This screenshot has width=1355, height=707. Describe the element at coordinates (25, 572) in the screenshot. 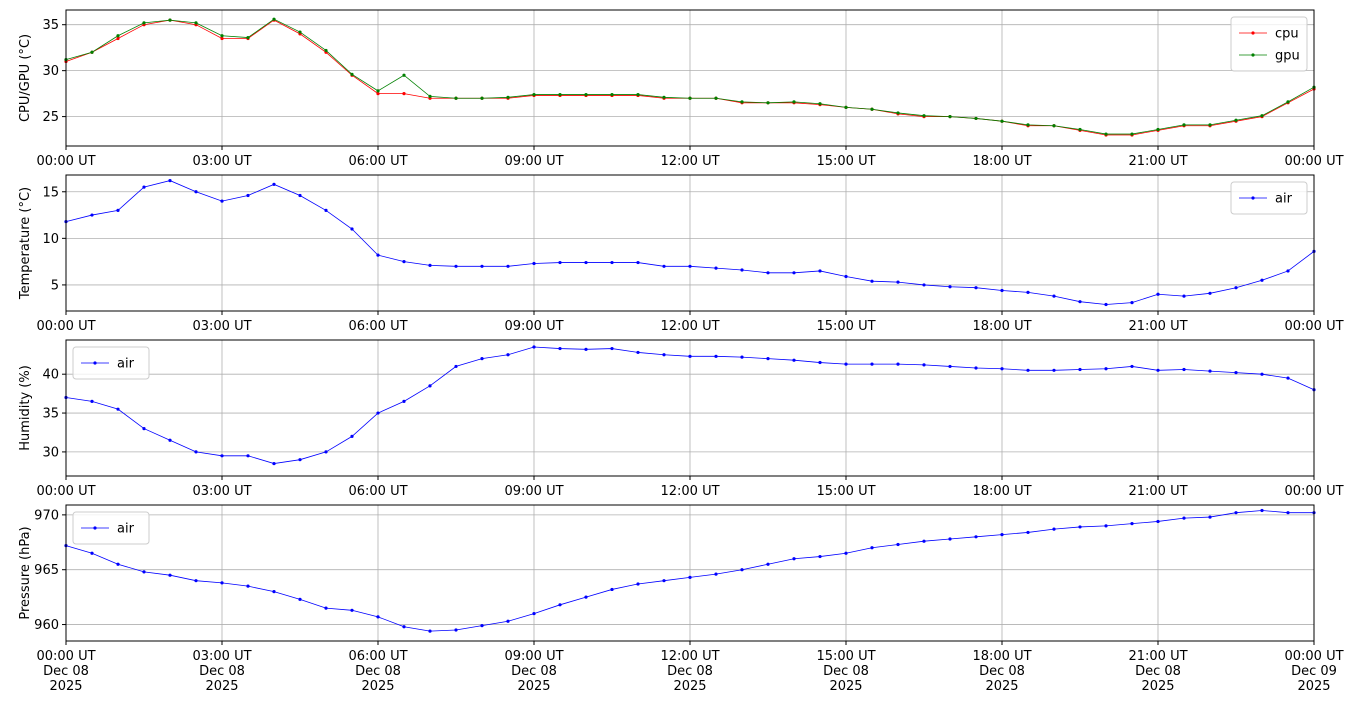

I see `y-axis-label: Pressure (hPa)` at that location.